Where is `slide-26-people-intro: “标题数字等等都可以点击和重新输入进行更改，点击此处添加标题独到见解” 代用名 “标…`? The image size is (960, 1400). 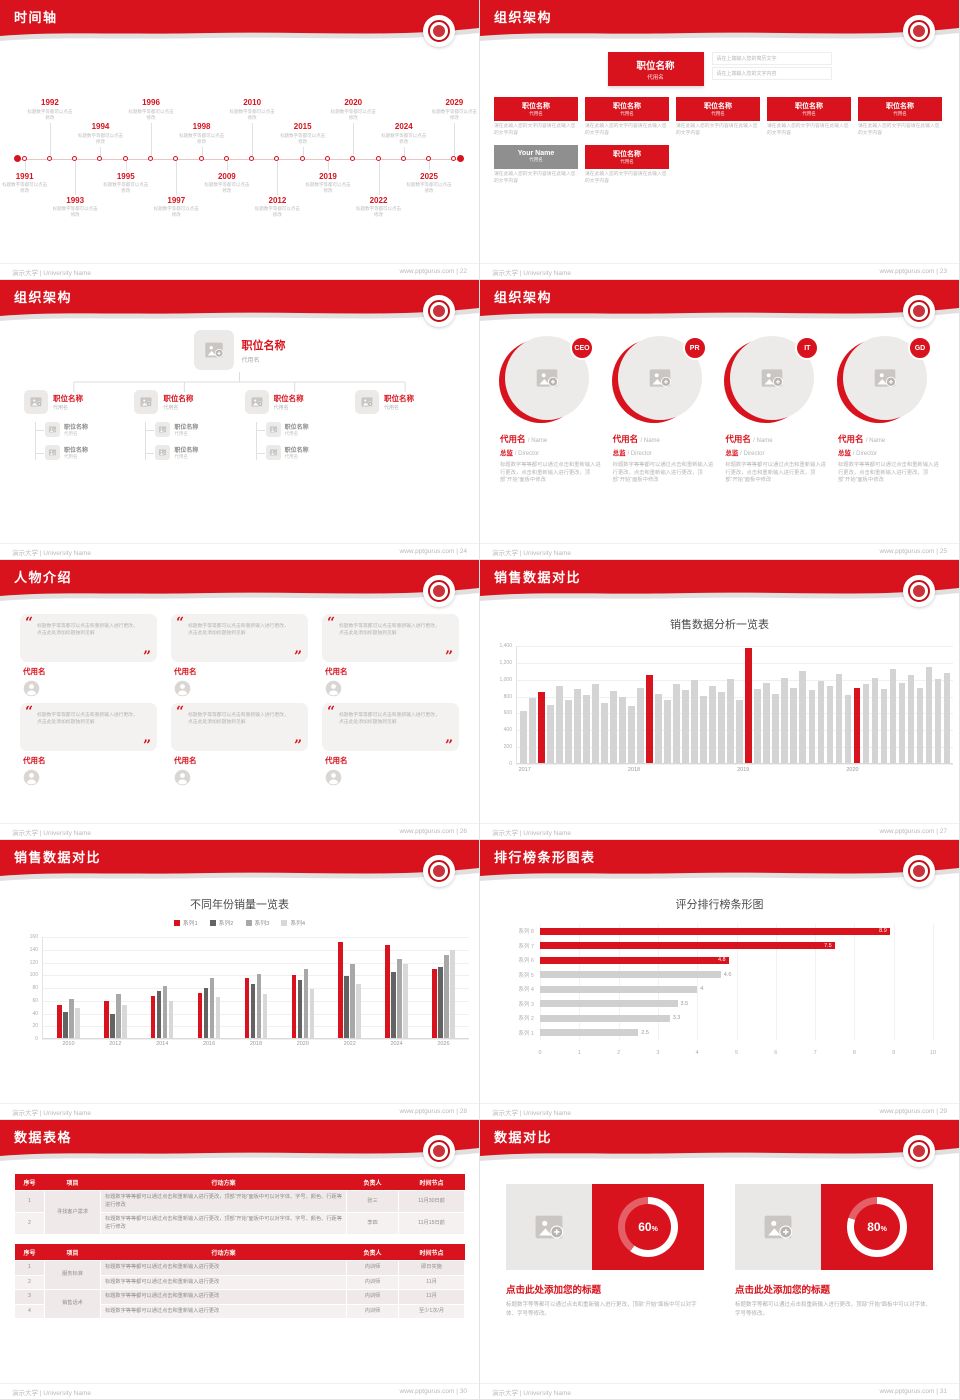 slide-26-people-intro: “标题数字等等都可以点击和重新输入进行更改，点击此处添加标题独到见解” 代用名 “标… is located at coordinates (240, 700).